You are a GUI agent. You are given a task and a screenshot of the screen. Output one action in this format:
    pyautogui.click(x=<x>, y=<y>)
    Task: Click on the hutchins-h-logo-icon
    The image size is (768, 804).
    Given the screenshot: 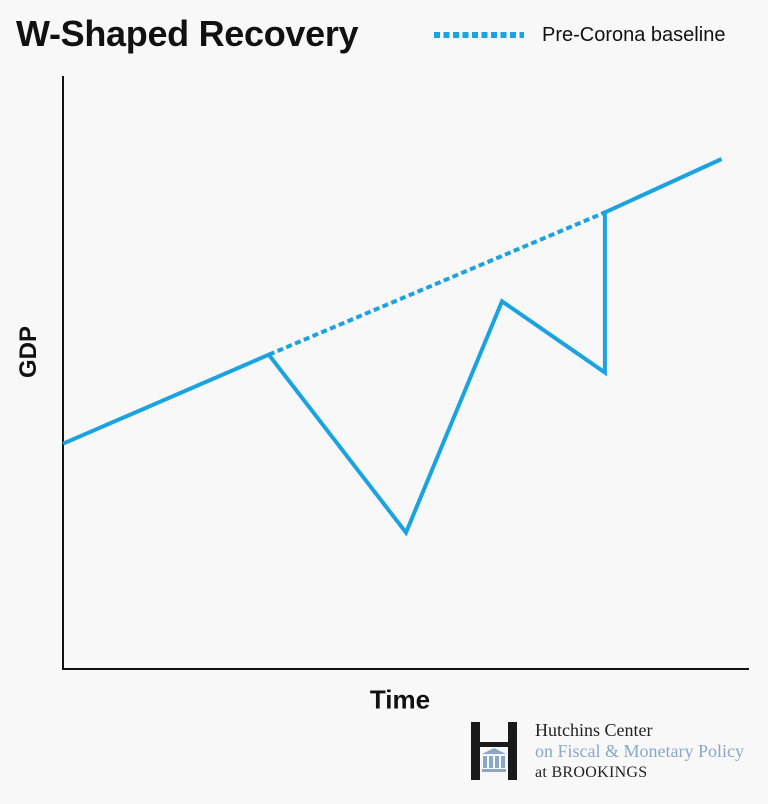 What is the action you would take?
    pyautogui.click(x=494, y=751)
    